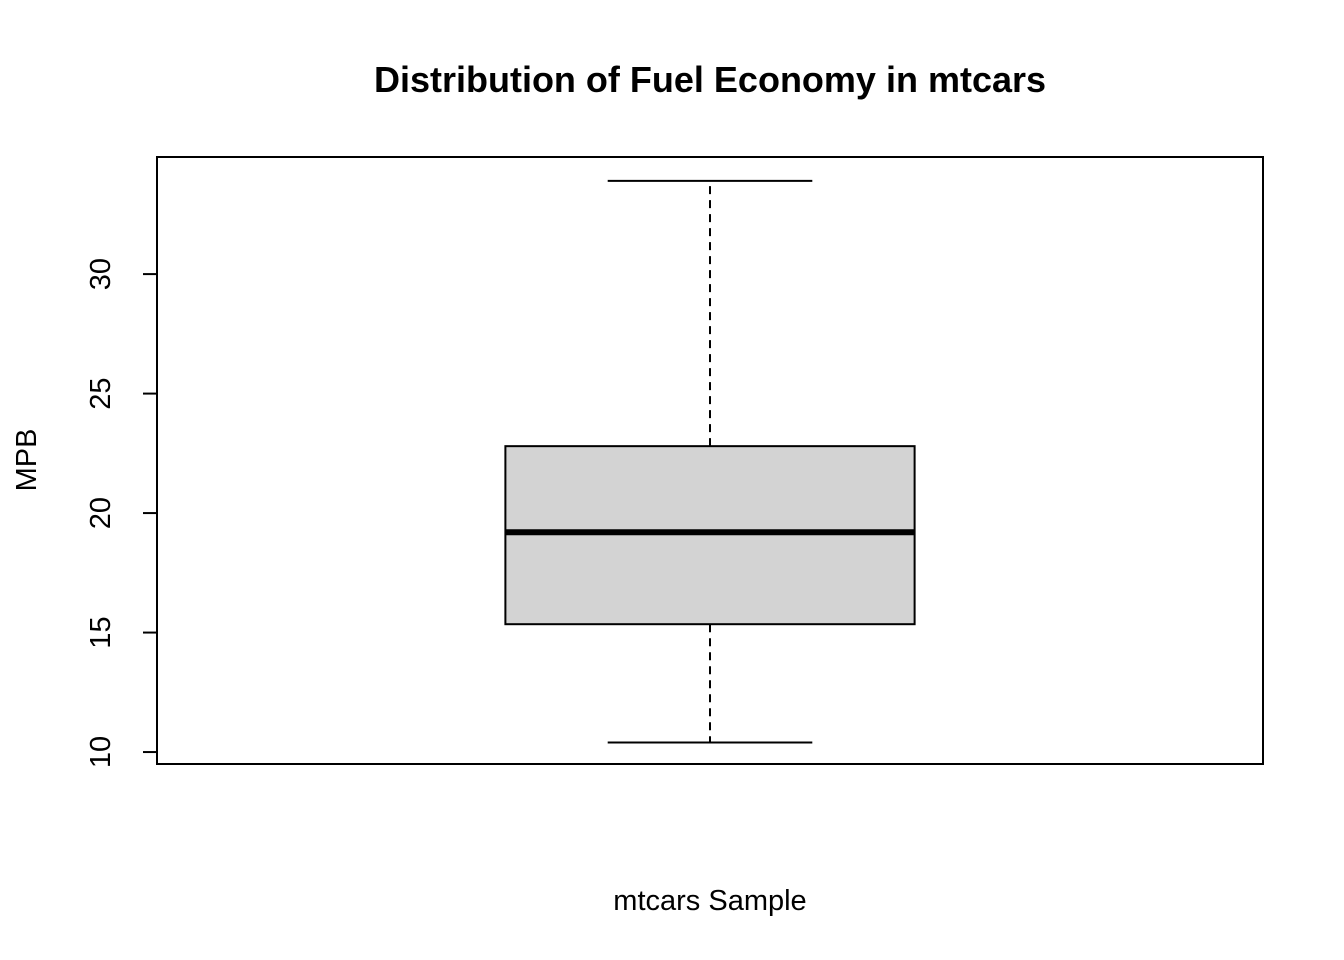 This screenshot has height=960, width=1344. What do you see at coordinates (101, 513) in the screenshot?
I see `y-tick-label: 20` at bounding box center [101, 513].